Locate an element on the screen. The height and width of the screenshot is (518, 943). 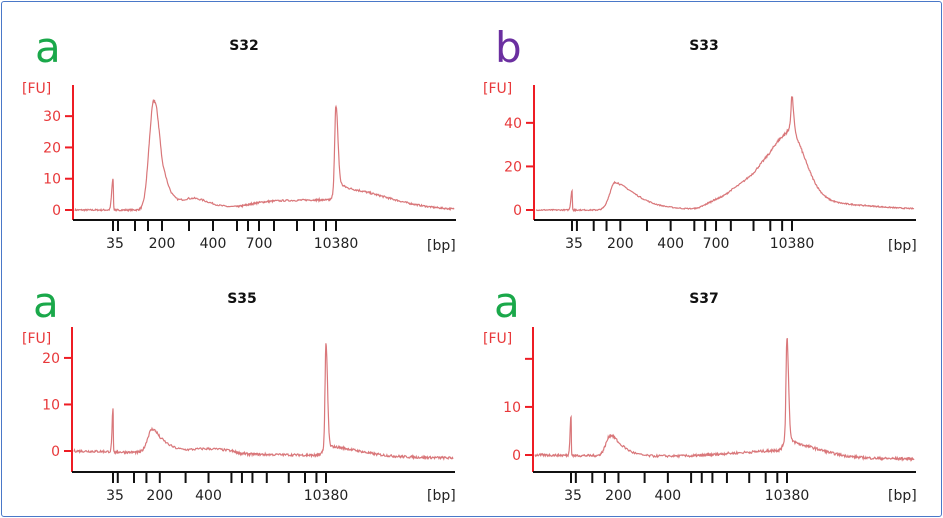
y-tick-label: 30 is located at coordinates (52, 117).